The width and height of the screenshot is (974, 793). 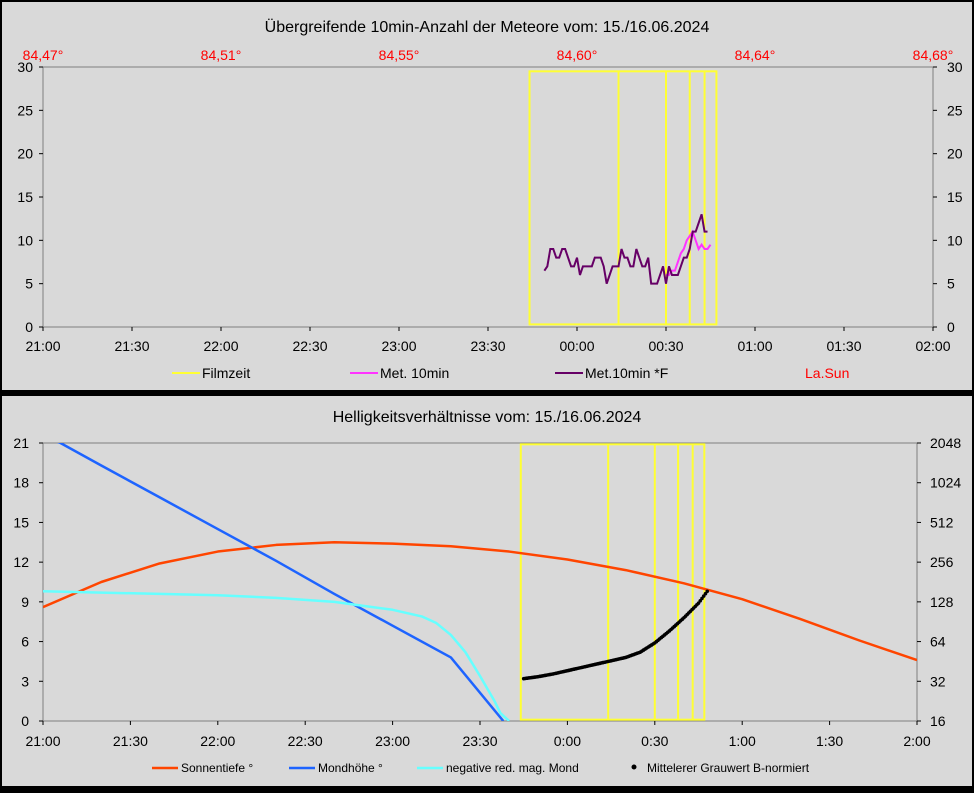 I want to click on x-tick-label: 00:00, so click(x=576, y=346).